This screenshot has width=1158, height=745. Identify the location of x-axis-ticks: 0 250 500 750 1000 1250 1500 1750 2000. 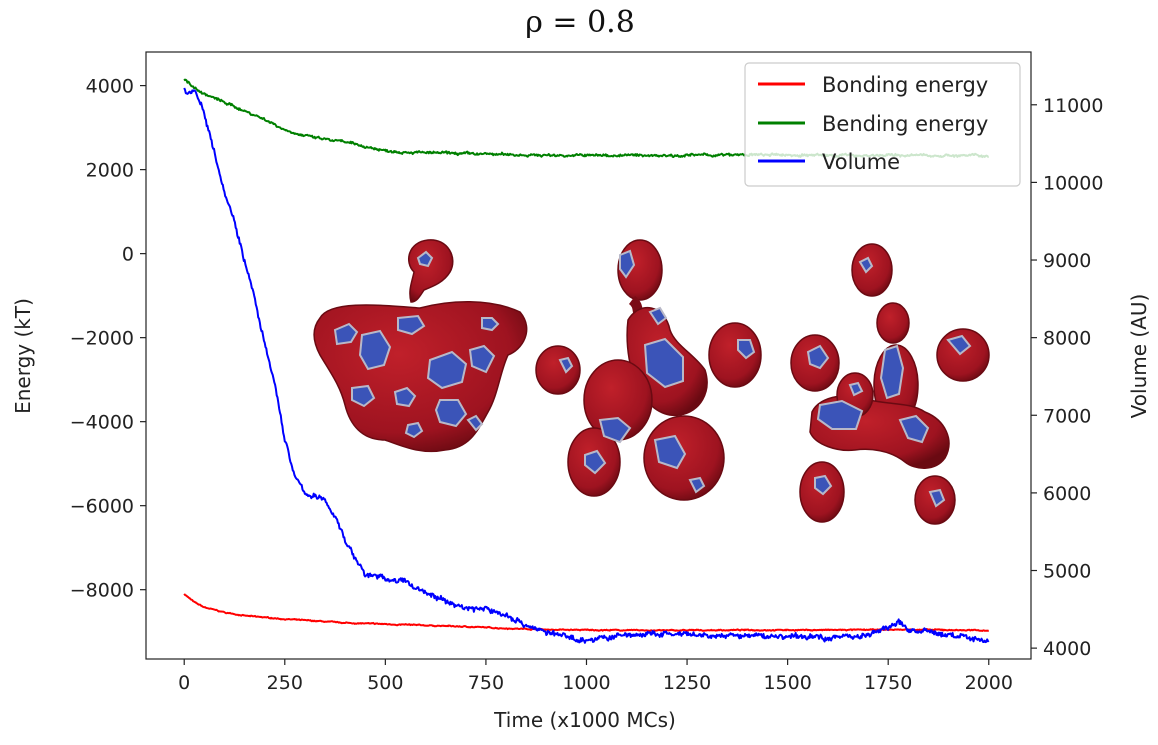
(595, 676).